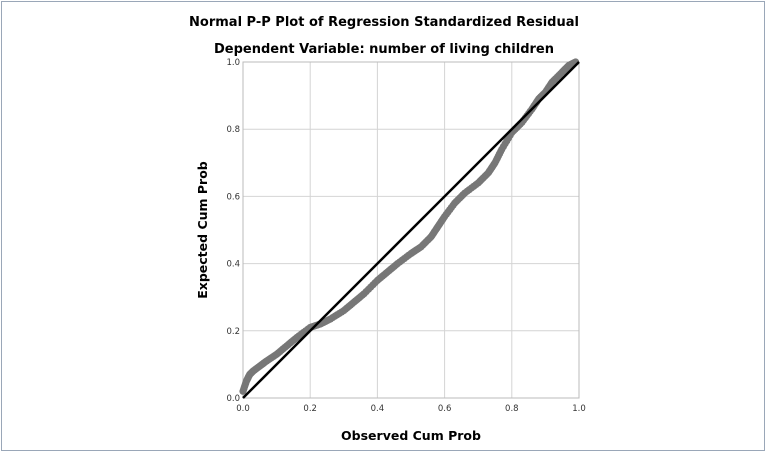 Image resolution: width=768 pixels, height=454 pixels. Describe the element at coordinates (233, 63) in the screenshot. I see `y-tick-label: 1.0` at that location.